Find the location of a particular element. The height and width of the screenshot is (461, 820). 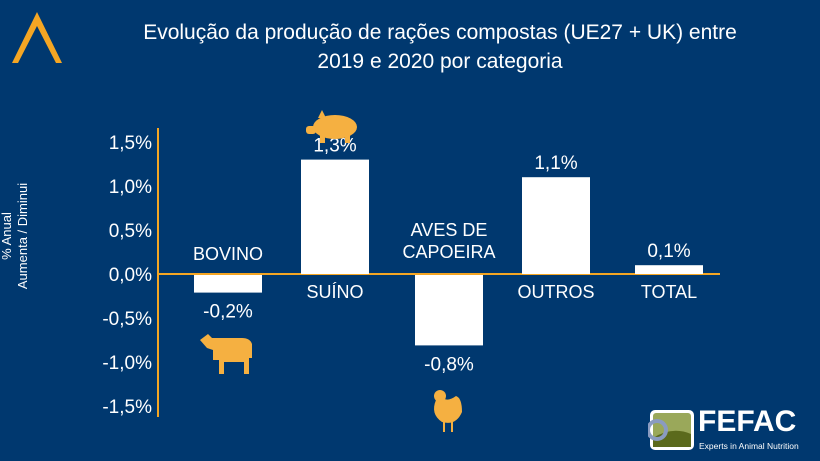

category-label: BOVINO is located at coordinates (228, 254).